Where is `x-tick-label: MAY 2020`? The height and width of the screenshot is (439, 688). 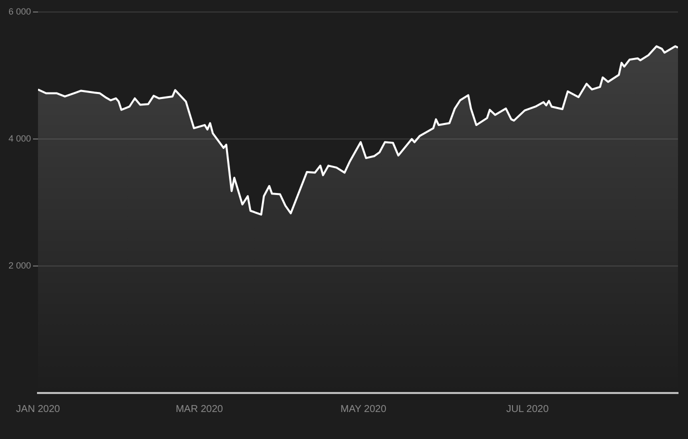
x-tick-label: MAY 2020 is located at coordinates (363, 409).